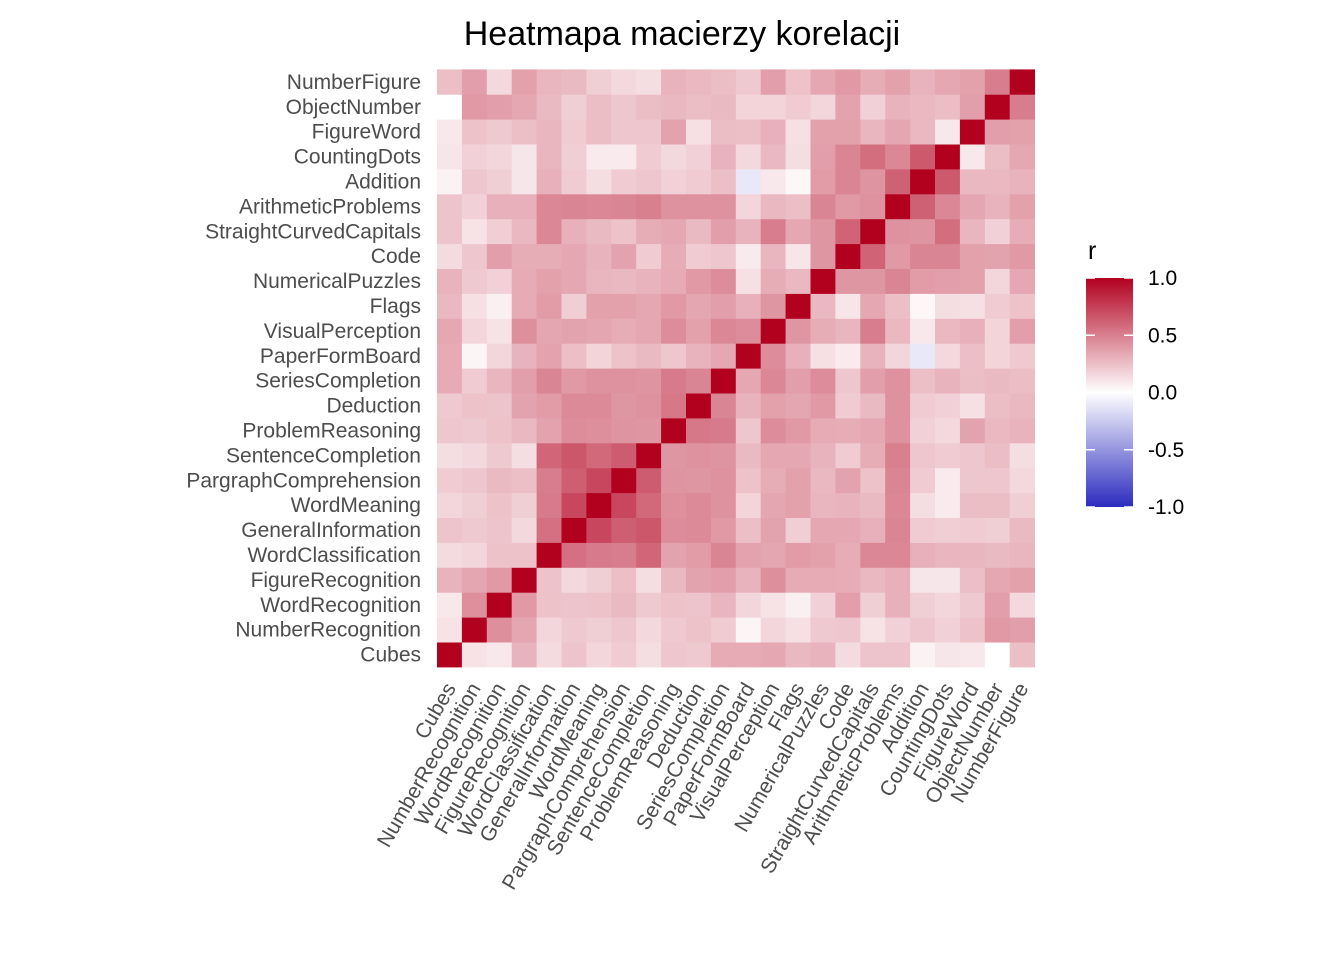  I want to click on legend-tick-label: 0.5, so click(1162, 335).